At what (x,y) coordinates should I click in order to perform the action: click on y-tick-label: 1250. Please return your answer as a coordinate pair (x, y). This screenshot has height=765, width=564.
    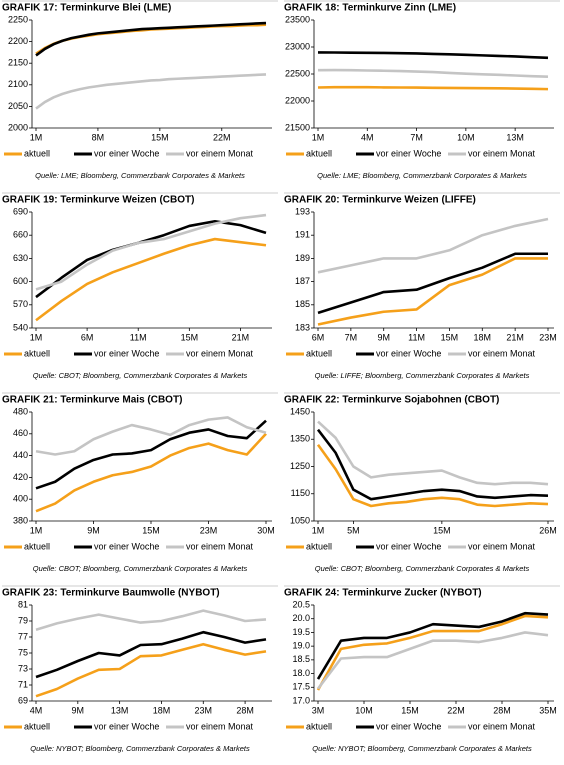
    Looking at the image, I should click on (300, 466).